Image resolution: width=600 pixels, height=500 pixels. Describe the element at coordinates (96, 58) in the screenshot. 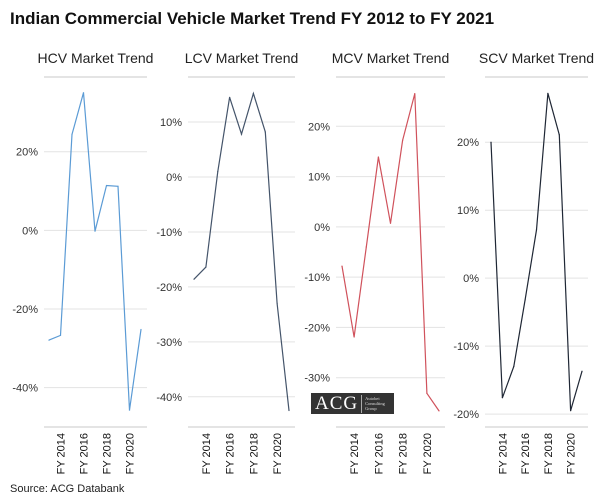

I see `chart-title: HCV Market Trend` at that location.